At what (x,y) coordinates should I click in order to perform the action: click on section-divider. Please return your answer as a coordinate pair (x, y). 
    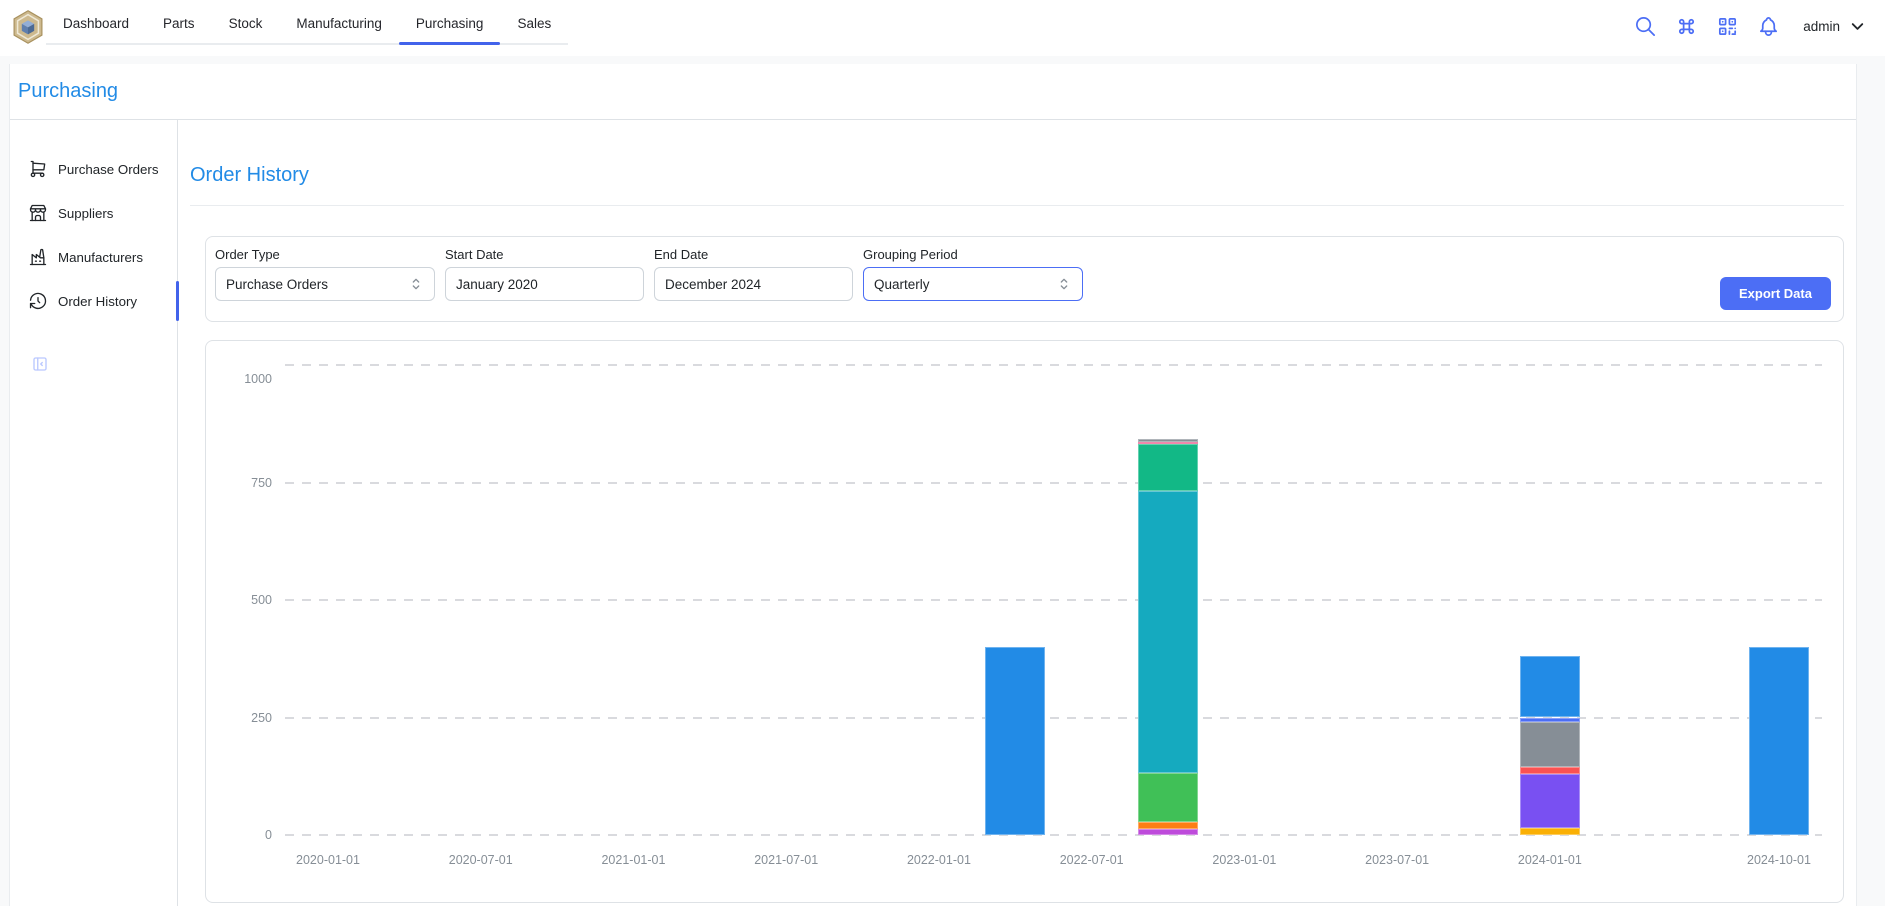
    Looking at the image, I should click on (1017, 205).